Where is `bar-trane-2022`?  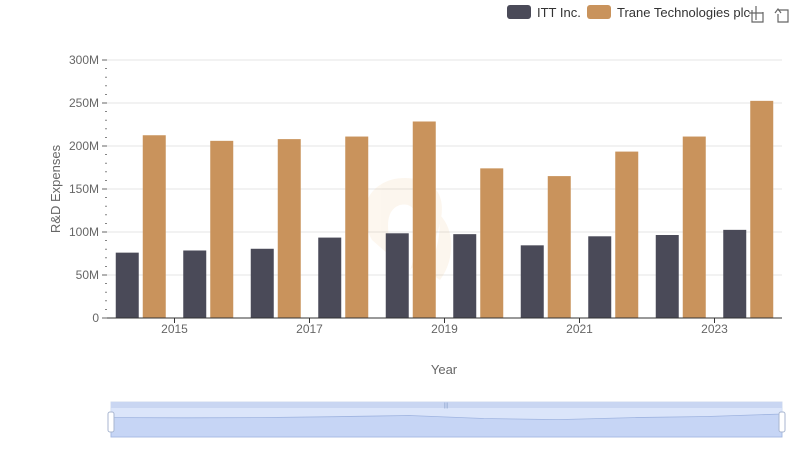 bar-trane-2022 is located at coordinates (694, 227).